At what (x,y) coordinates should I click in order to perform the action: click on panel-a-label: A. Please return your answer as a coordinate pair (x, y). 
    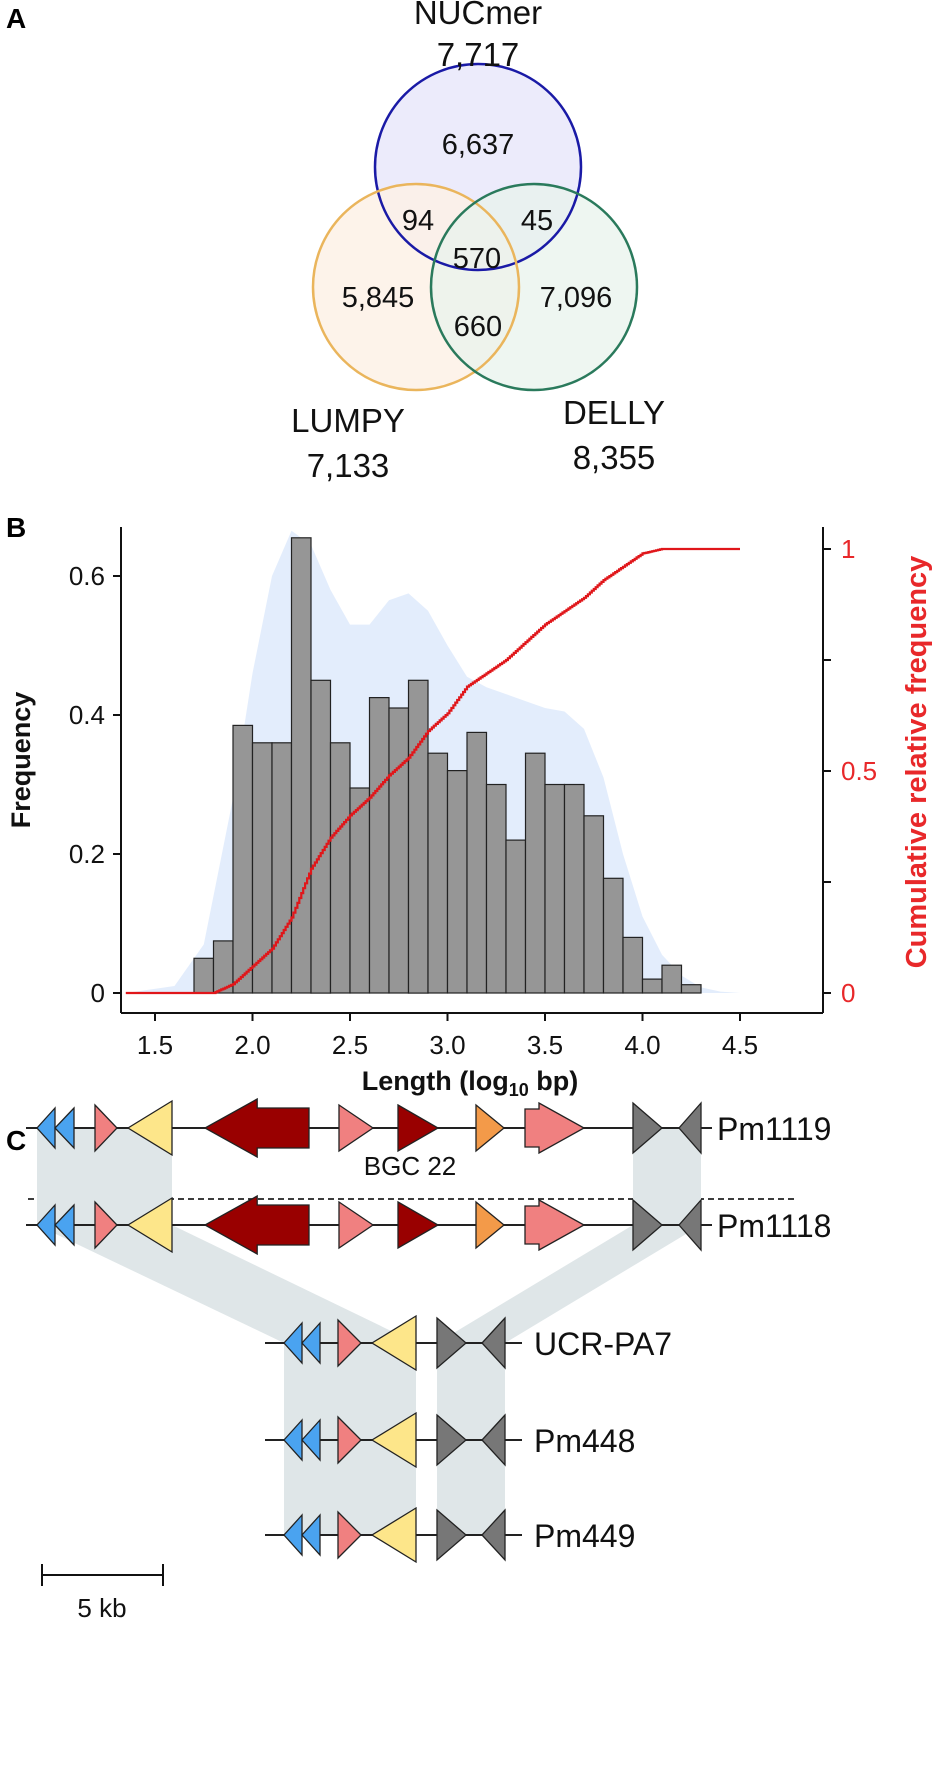
    Looking at the image, I should click on (16, 18).